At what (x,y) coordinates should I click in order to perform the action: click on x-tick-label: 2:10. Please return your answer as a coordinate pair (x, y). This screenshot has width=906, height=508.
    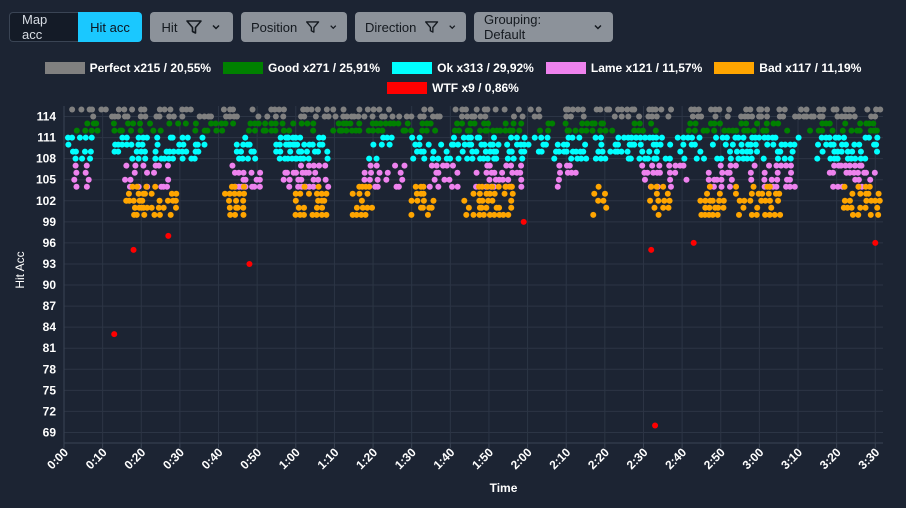
    Looking at the image, I should click on (559, 458).